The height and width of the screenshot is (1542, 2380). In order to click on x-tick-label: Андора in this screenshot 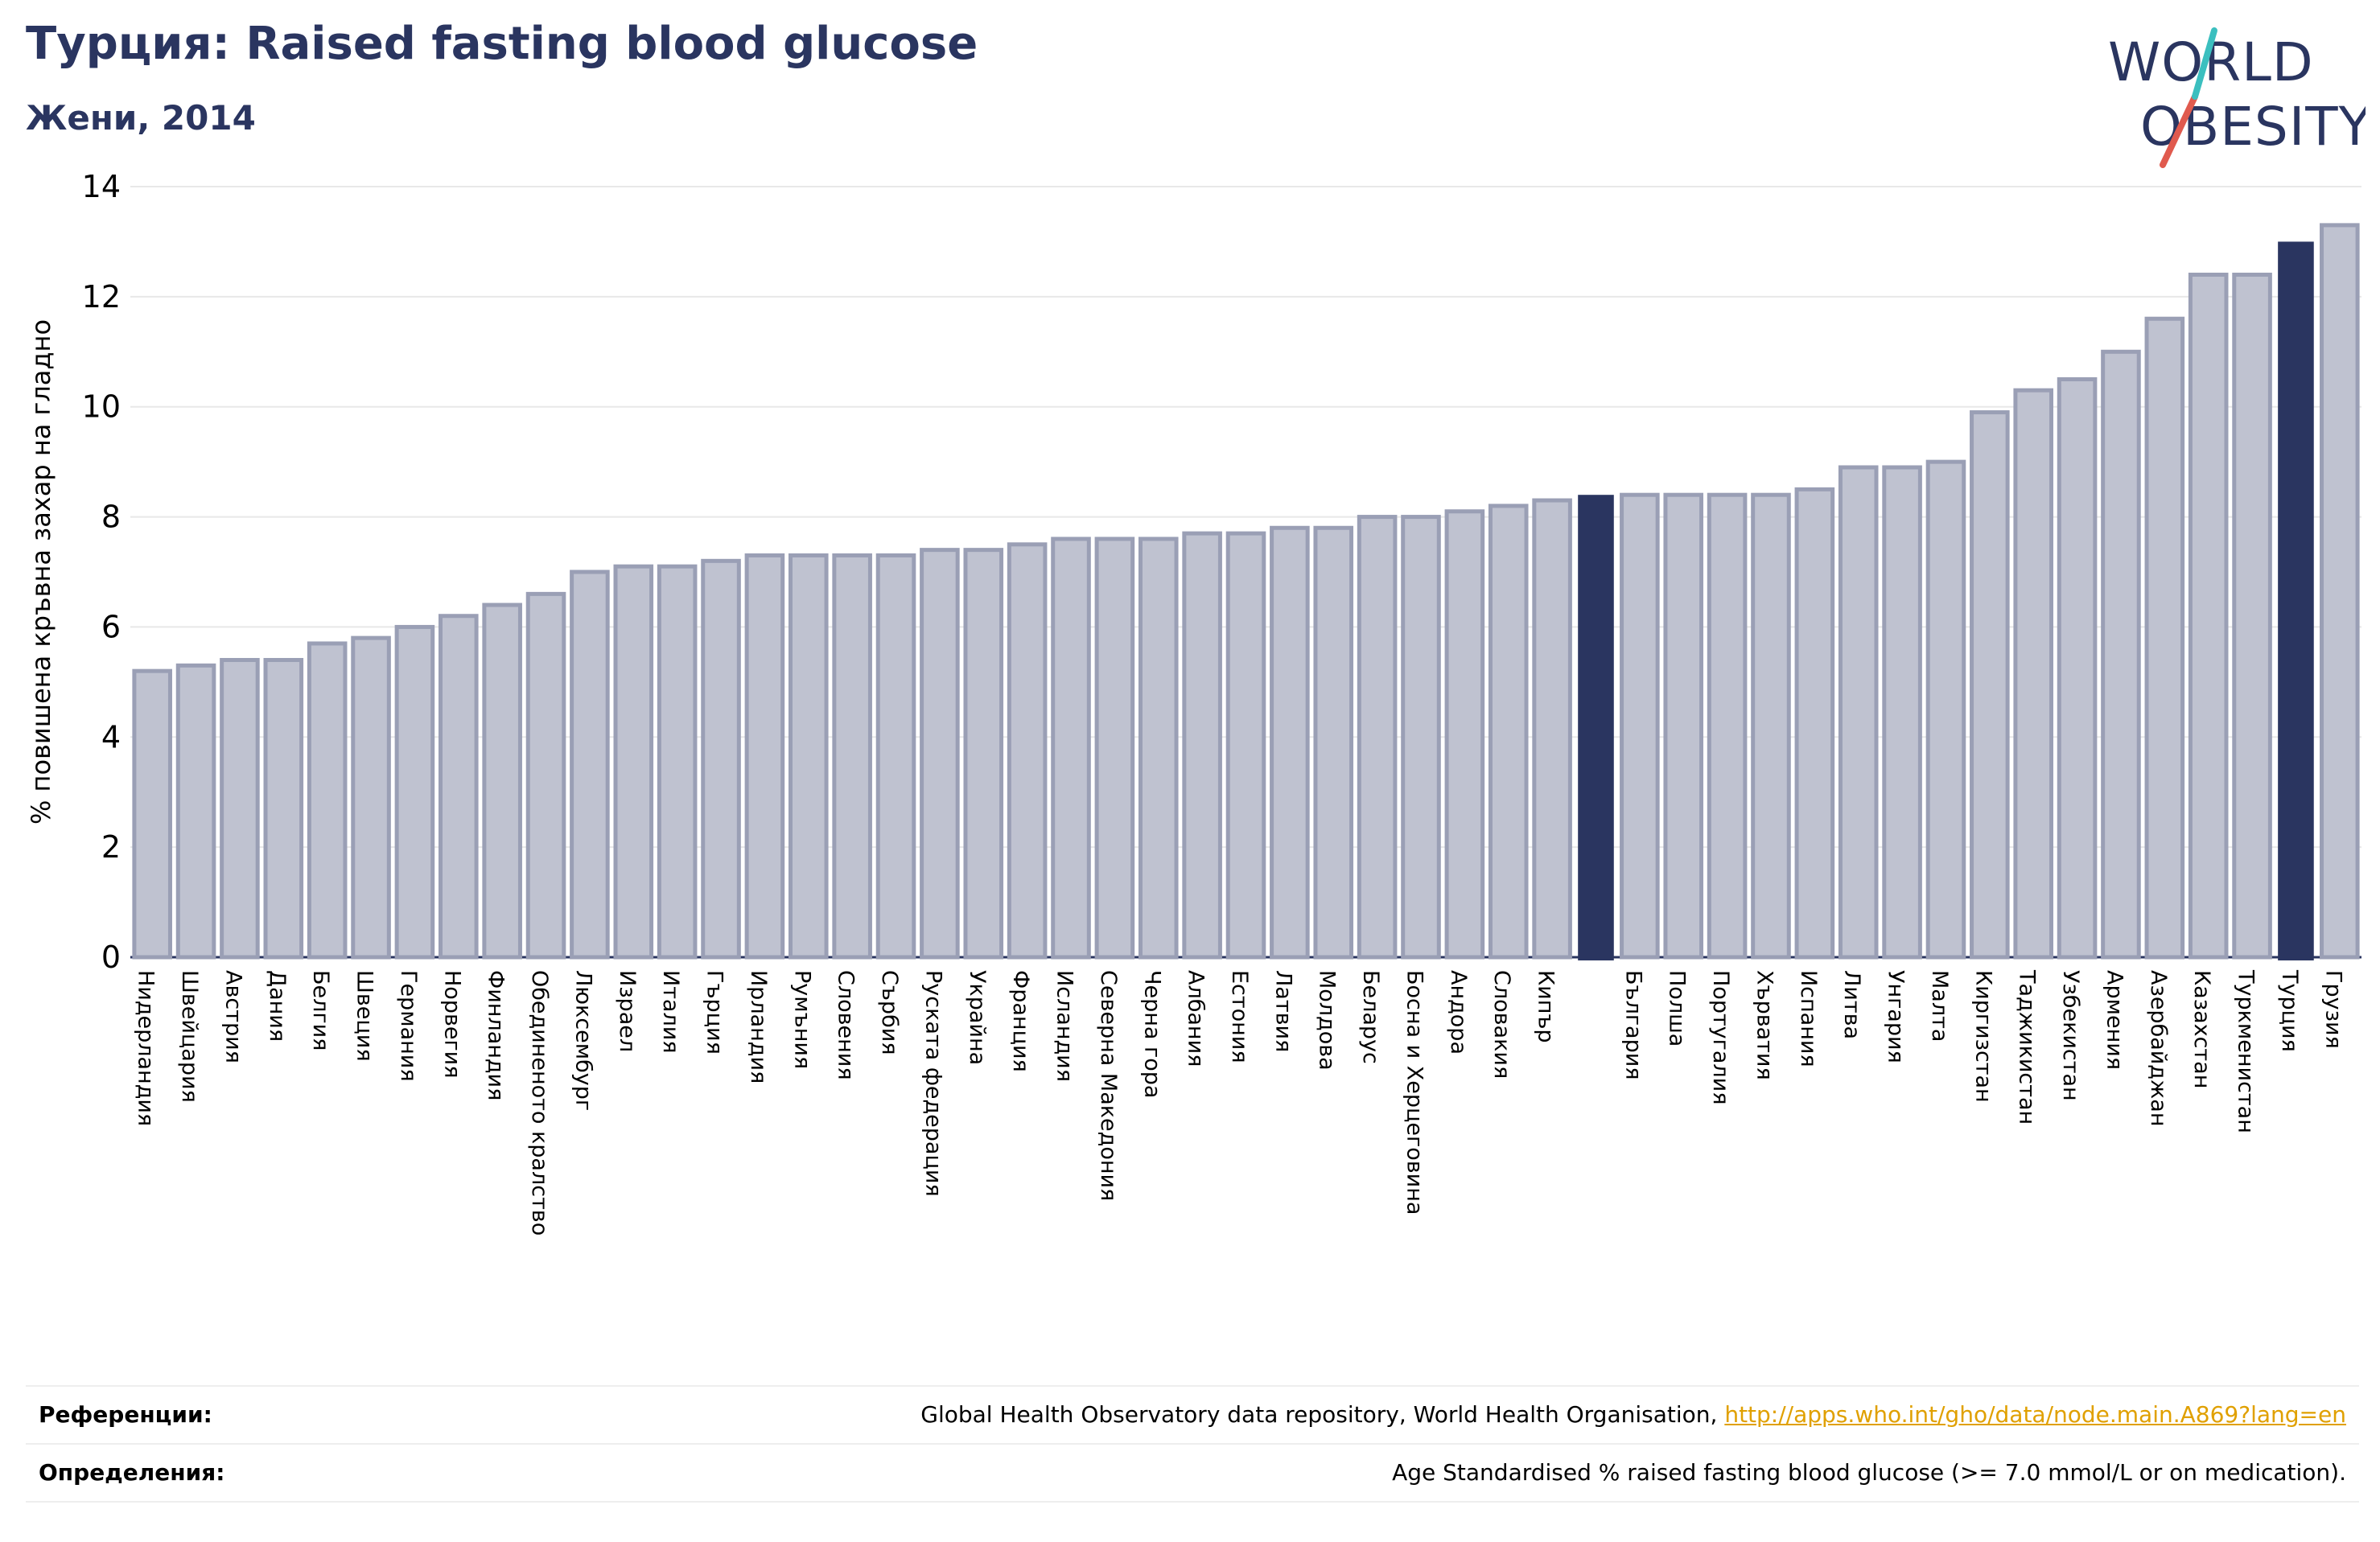, I will do `click(1458, 1012)`.